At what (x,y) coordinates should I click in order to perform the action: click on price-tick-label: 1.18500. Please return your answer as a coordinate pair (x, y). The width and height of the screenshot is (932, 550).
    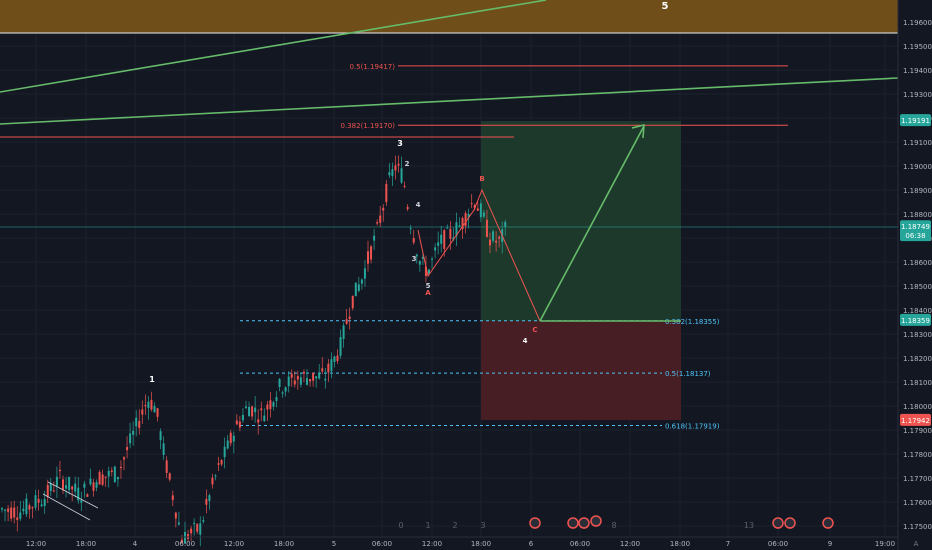
    Looking at the image, I should click on (917, 287).